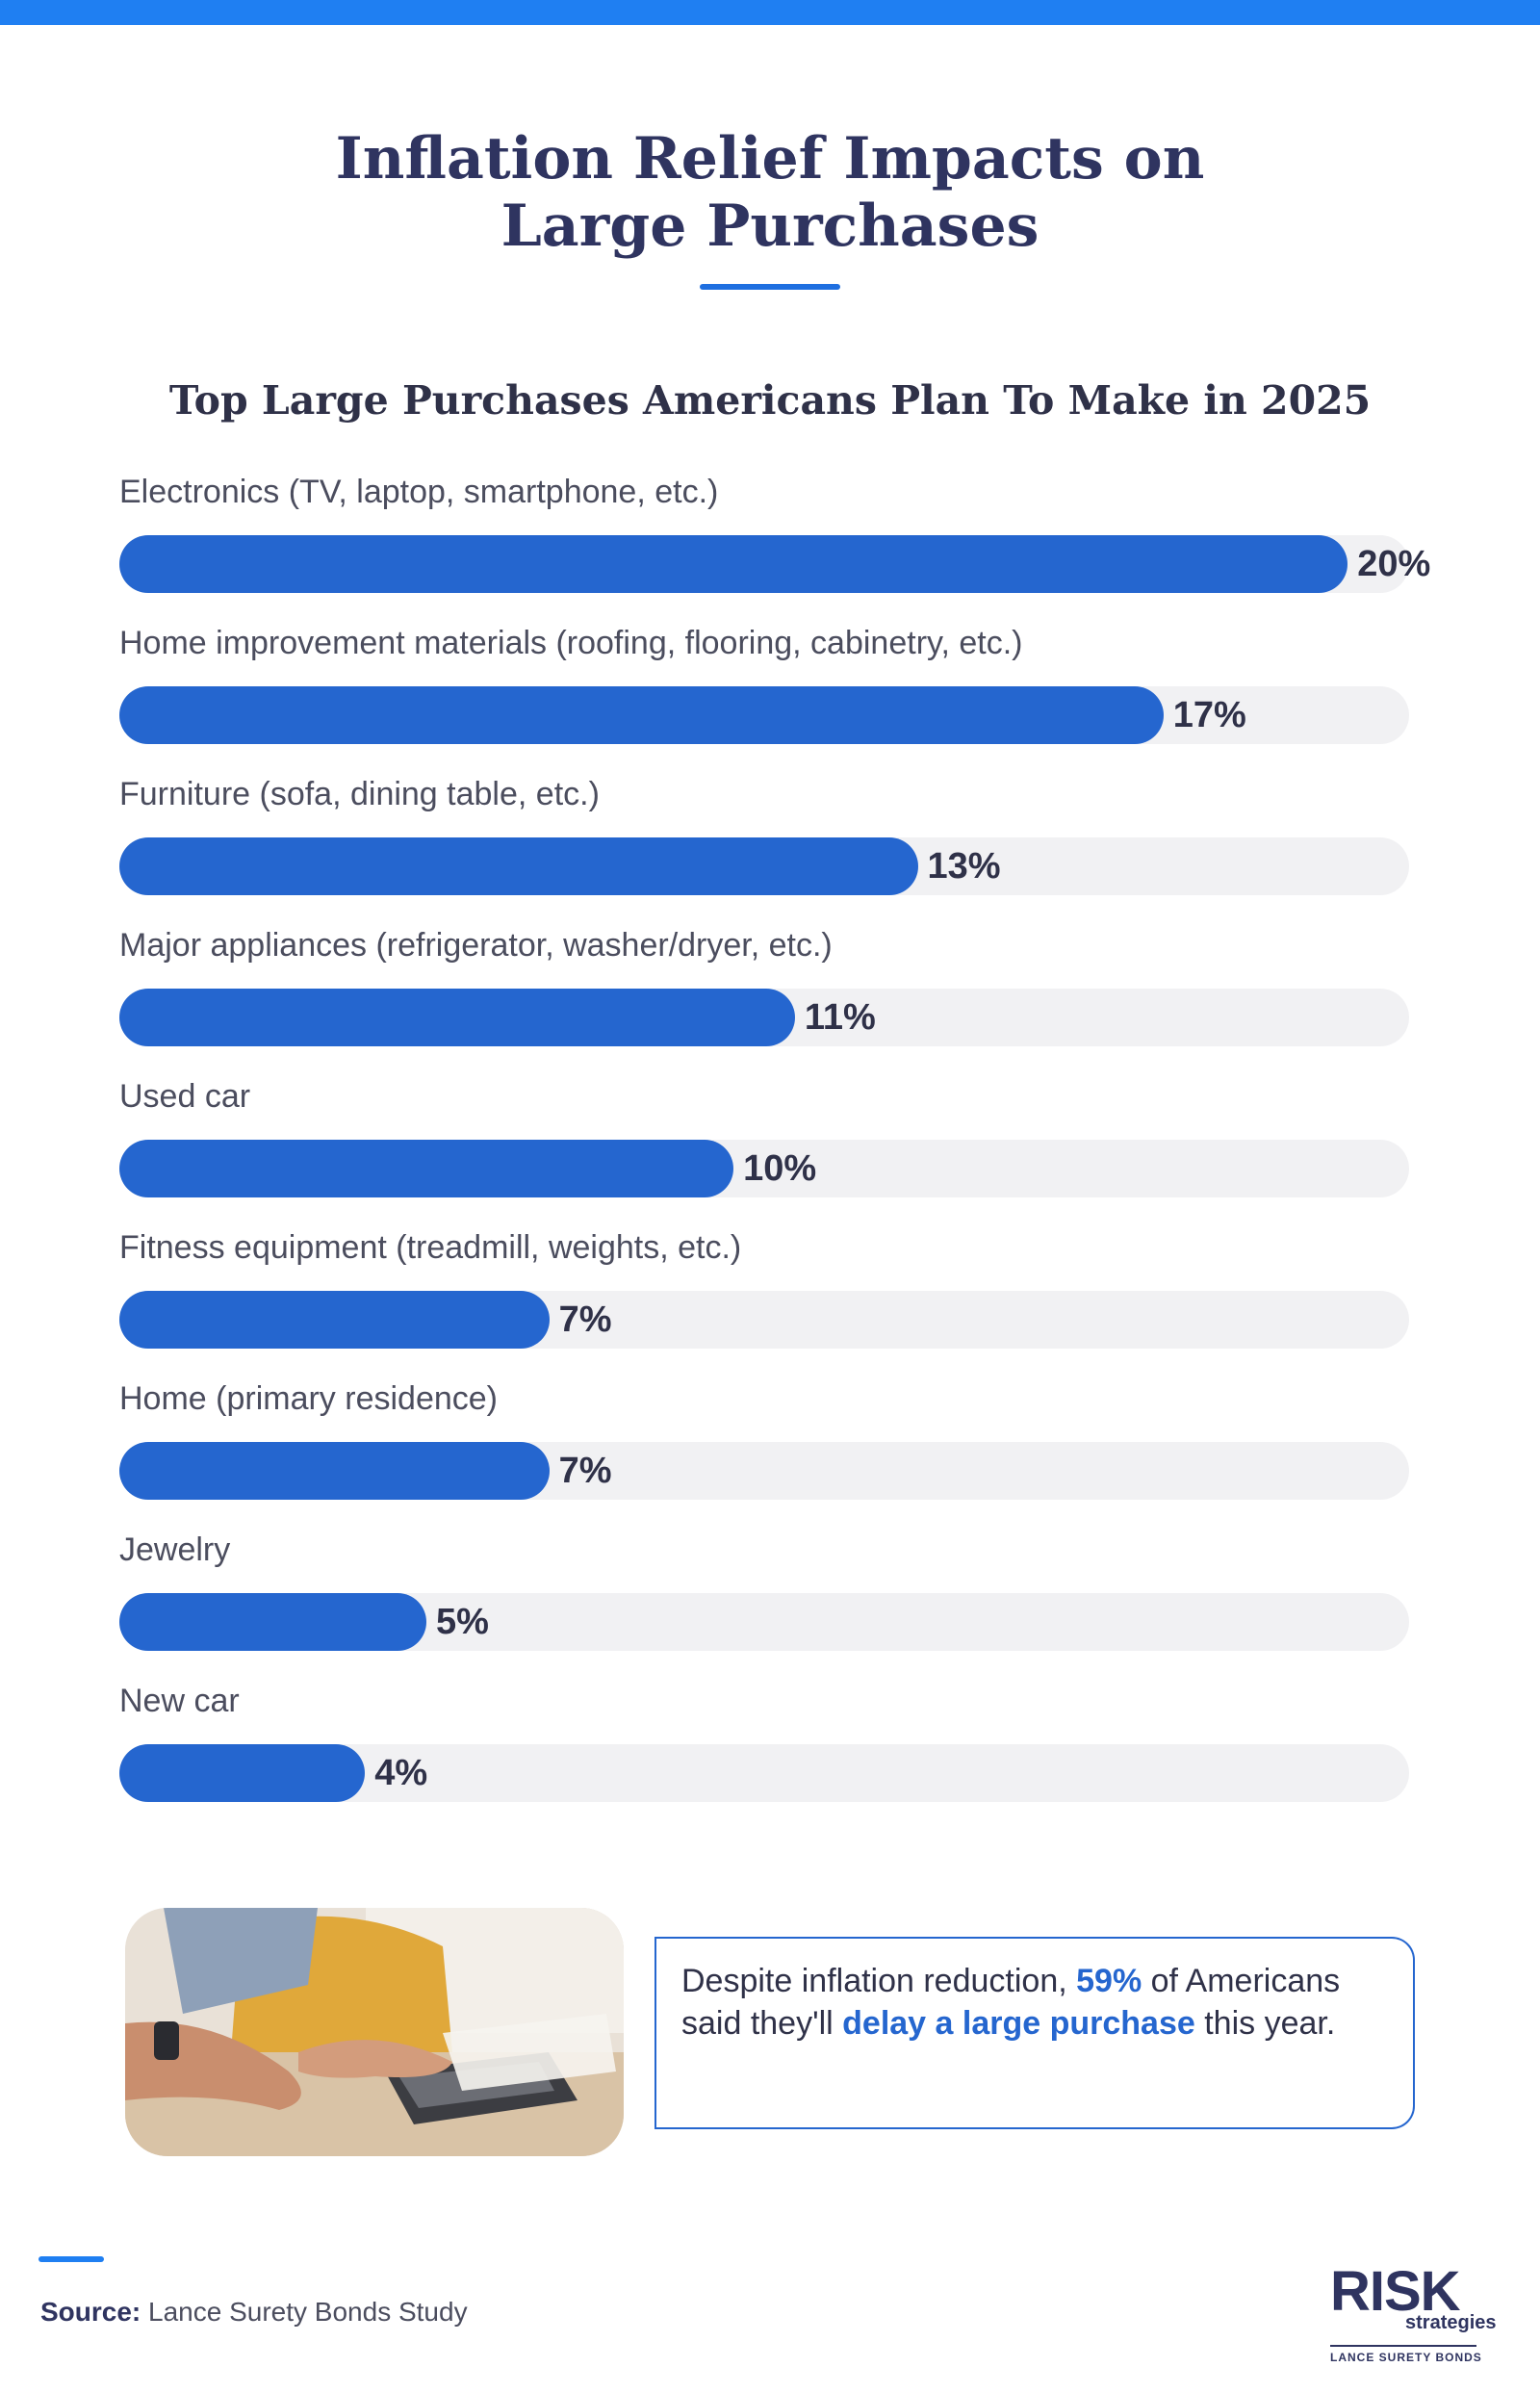 The width and height of the screenshot is (1540, 2393). Describe the element at coordinates (185, 1096) in the screenshot. I see `category-label: Used car` at that location.